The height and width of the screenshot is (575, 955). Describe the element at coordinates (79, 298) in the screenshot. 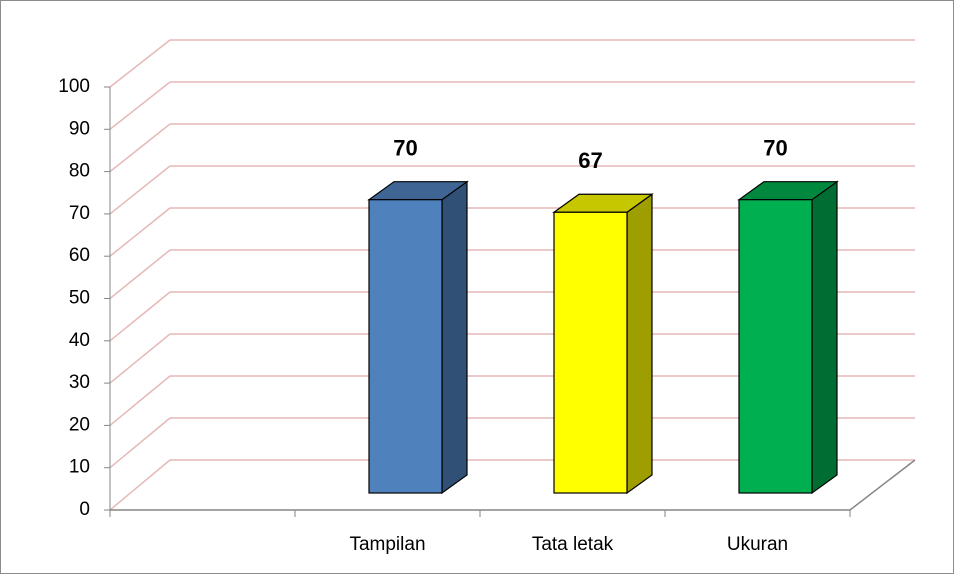

I see `y-tick-label: 50` at that location.